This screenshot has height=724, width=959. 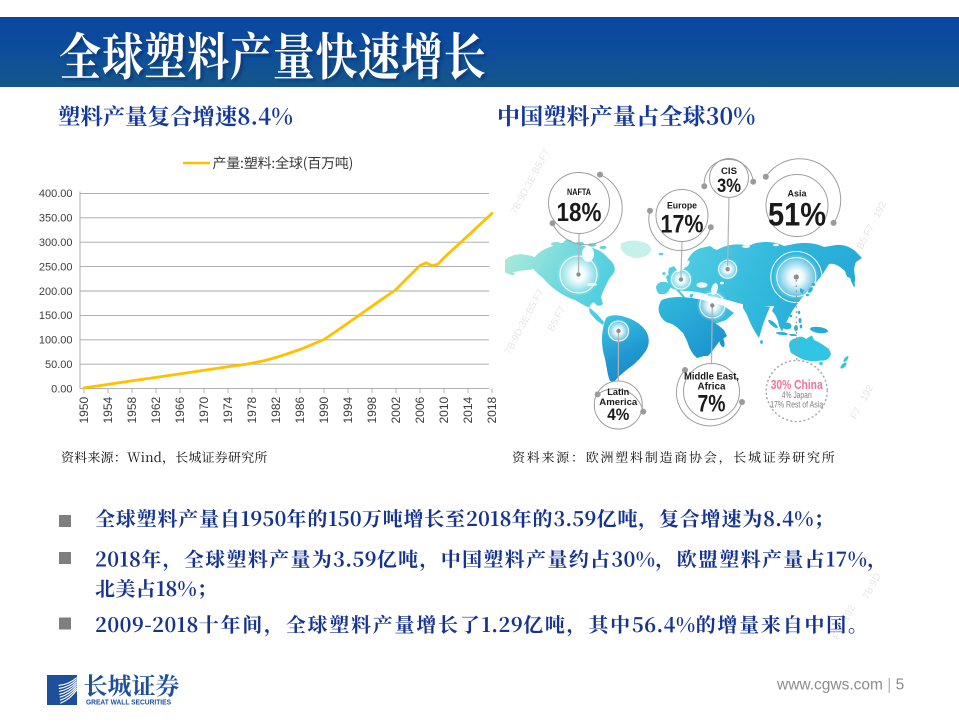 I want to click on svg-text: 400.00, so click(x=56, y=194).